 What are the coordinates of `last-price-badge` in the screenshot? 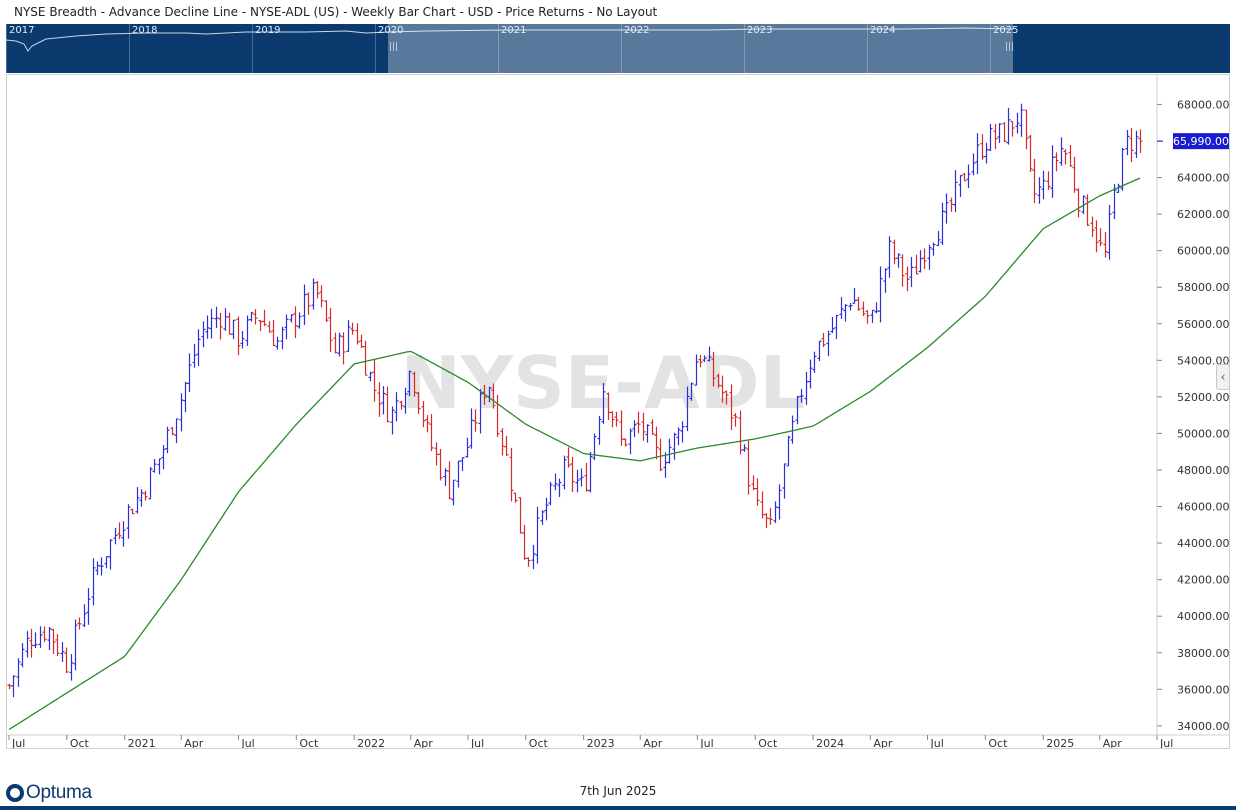 It's located at (1201, 141).